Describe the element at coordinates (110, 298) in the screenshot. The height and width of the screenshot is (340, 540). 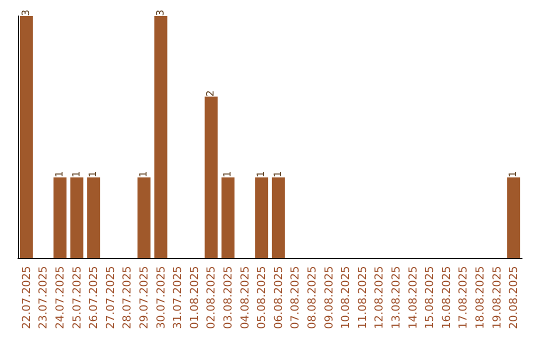
I see `x-tick-label: 27.07.2025` at that location.